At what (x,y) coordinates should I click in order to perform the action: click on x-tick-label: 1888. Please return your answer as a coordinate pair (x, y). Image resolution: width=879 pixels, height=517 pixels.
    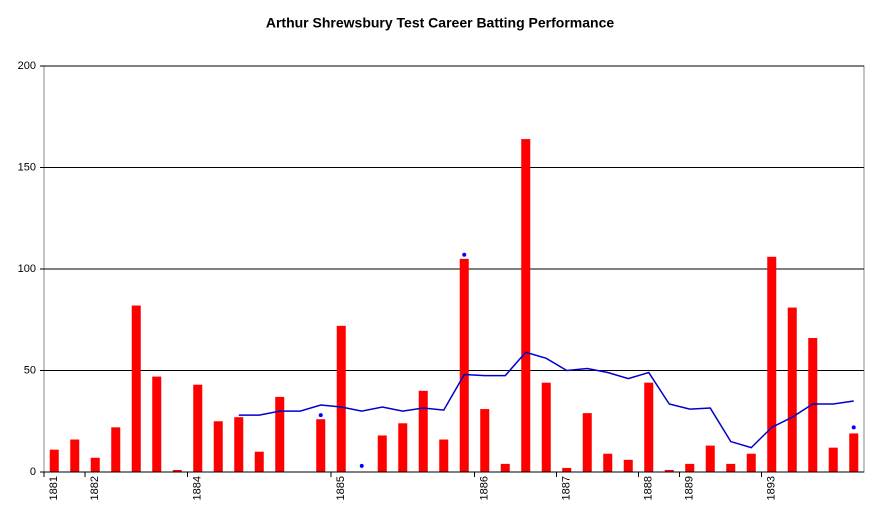
    Looking at the image, I should click on (649, 488).